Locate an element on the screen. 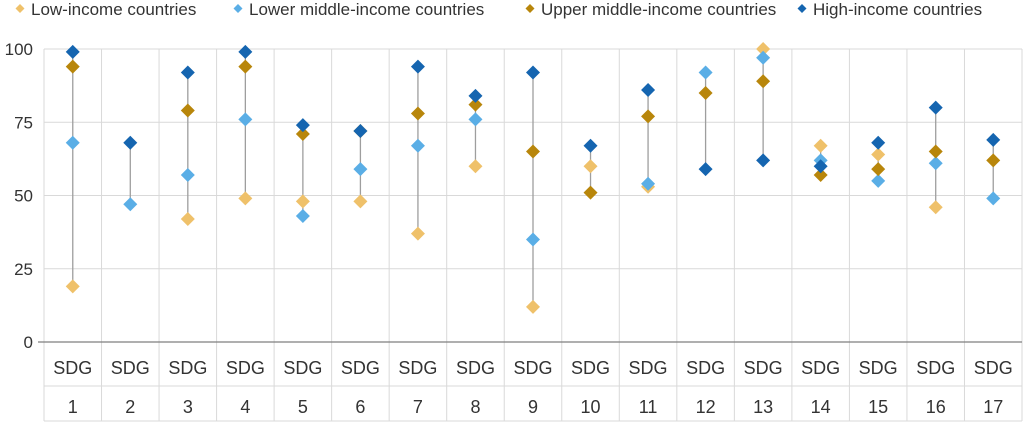 The height and width of the screenshot is (423, 1024). x-category-number: 16 is located at coordinates (936, 407).